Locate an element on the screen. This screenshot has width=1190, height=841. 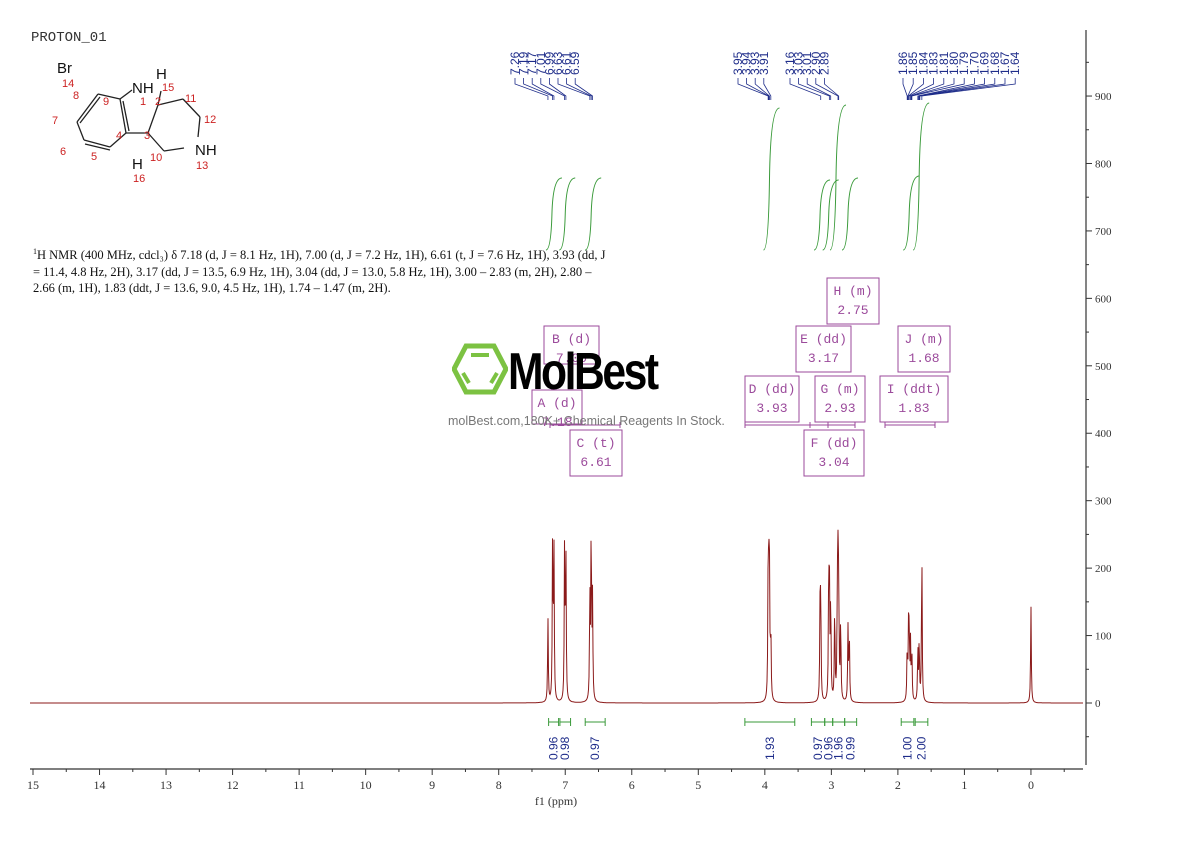
svg-text: 1.68 is located at coordinates (995, 63).